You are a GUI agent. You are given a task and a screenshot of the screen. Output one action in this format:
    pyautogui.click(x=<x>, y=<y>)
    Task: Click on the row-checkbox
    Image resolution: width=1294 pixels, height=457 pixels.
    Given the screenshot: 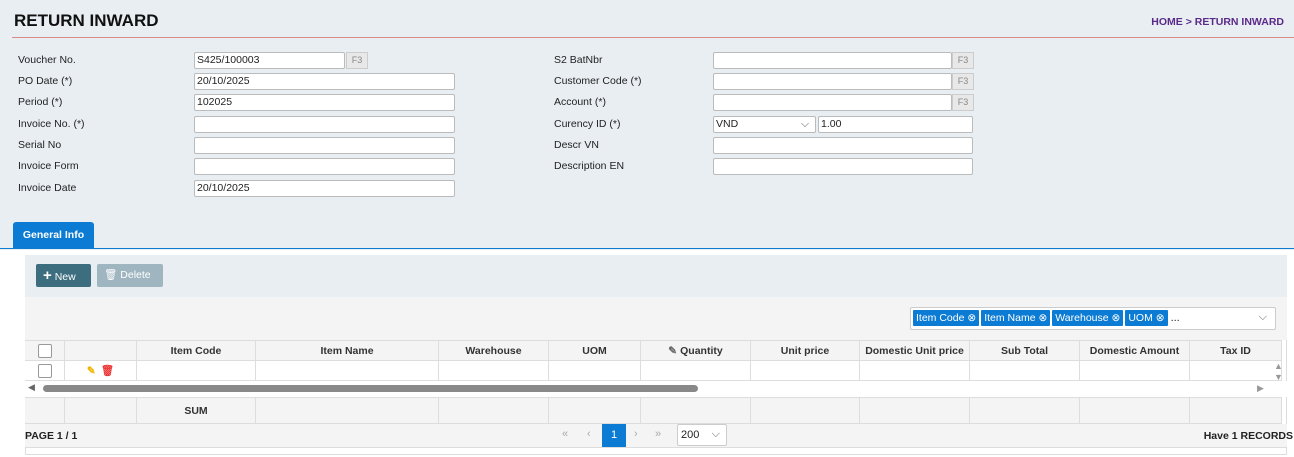 What is the action you would take?
    pyautogui.click(x=44, y=370)
    